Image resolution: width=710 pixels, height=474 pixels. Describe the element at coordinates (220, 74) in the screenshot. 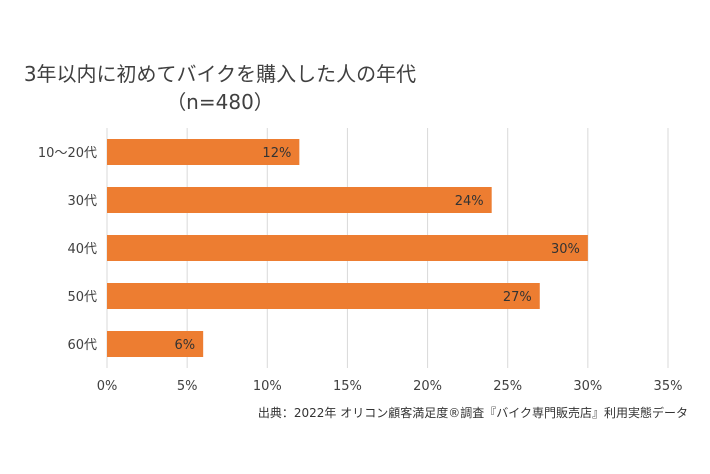

I see `chart-title: 3年以内に初めてバイクを購入した人の年代` at that location.